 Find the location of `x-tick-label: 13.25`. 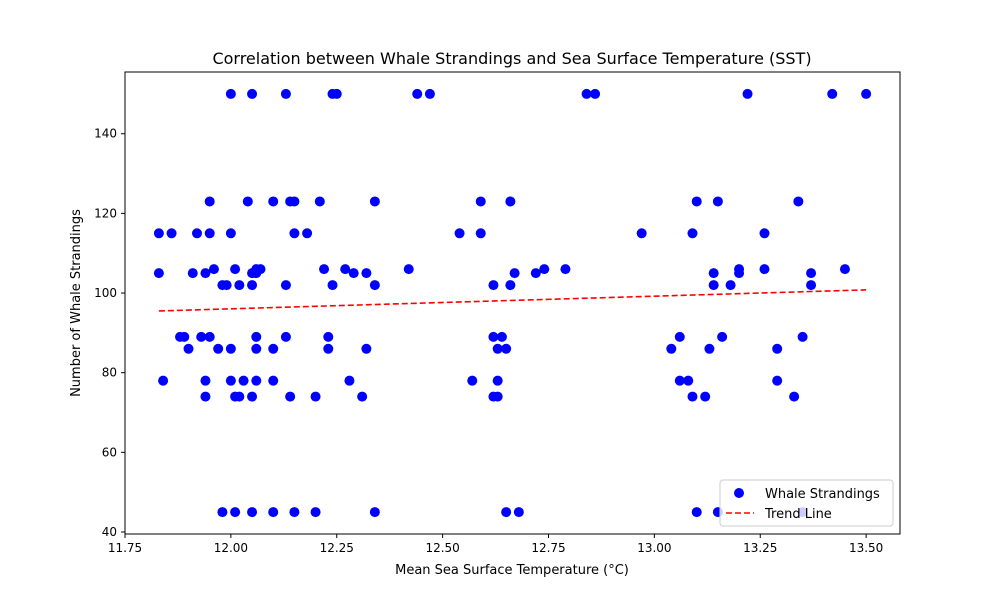

x-tick-label: 13.25 is located at coordinates (760, 548).